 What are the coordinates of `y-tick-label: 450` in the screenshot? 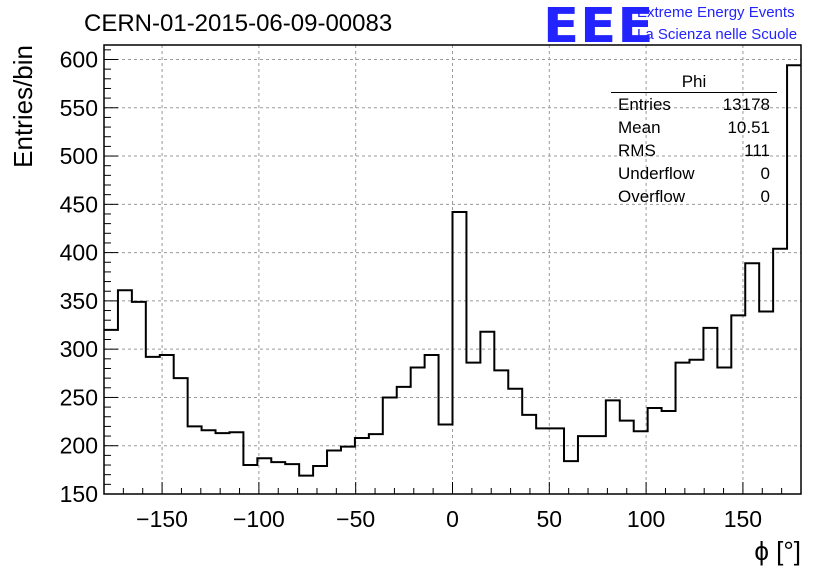 It's located at (79, 204).